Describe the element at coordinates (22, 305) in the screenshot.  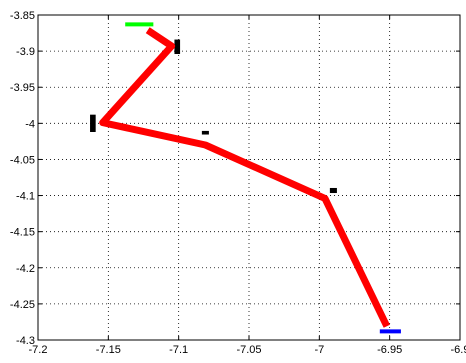
I see `y-tick-label: -4.25` at that location.